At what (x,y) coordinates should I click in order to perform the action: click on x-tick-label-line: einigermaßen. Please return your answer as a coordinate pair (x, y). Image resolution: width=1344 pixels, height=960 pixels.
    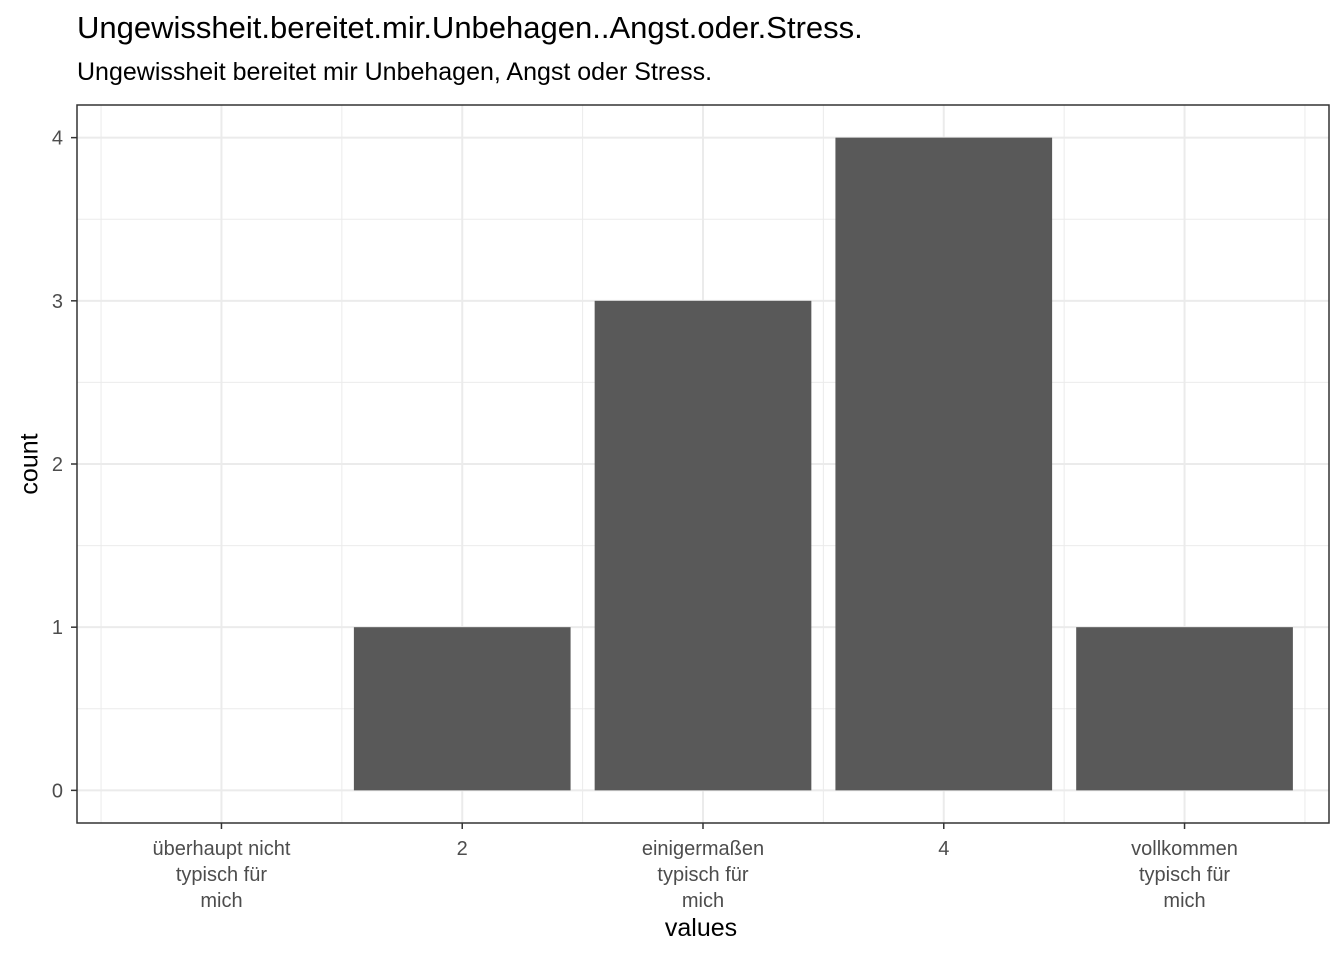
    Looking at the image, I should click on (703, 849).